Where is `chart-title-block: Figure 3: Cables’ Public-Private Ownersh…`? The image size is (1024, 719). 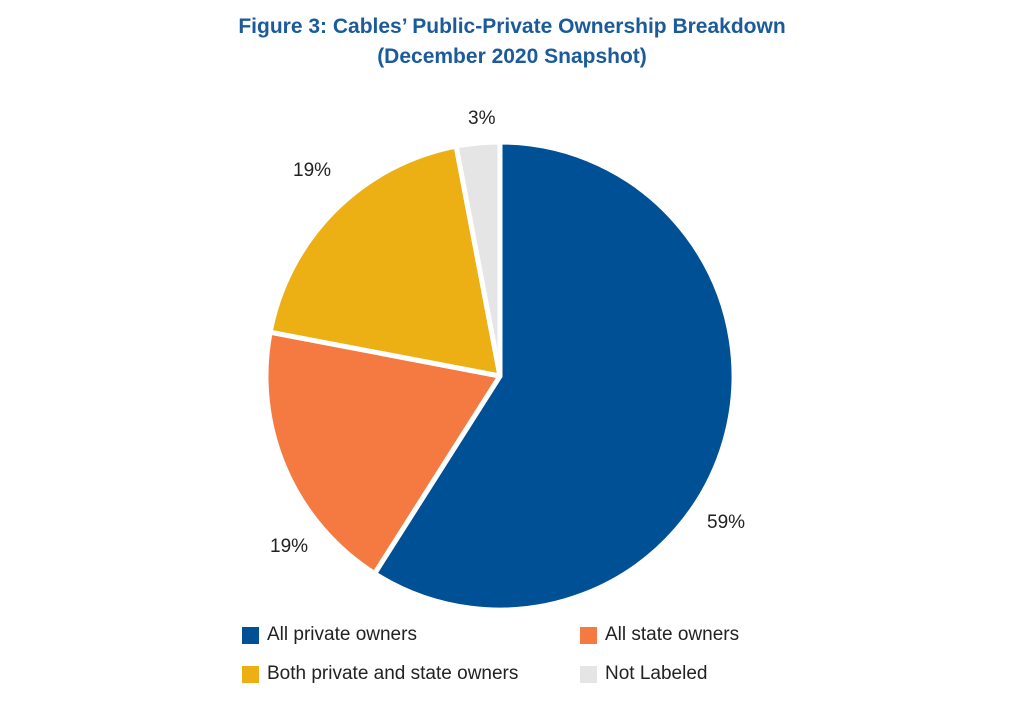
chart-title-block: Figure 3: Cables’ Public-Private Ownersh… is located at coordinates (512, 42).